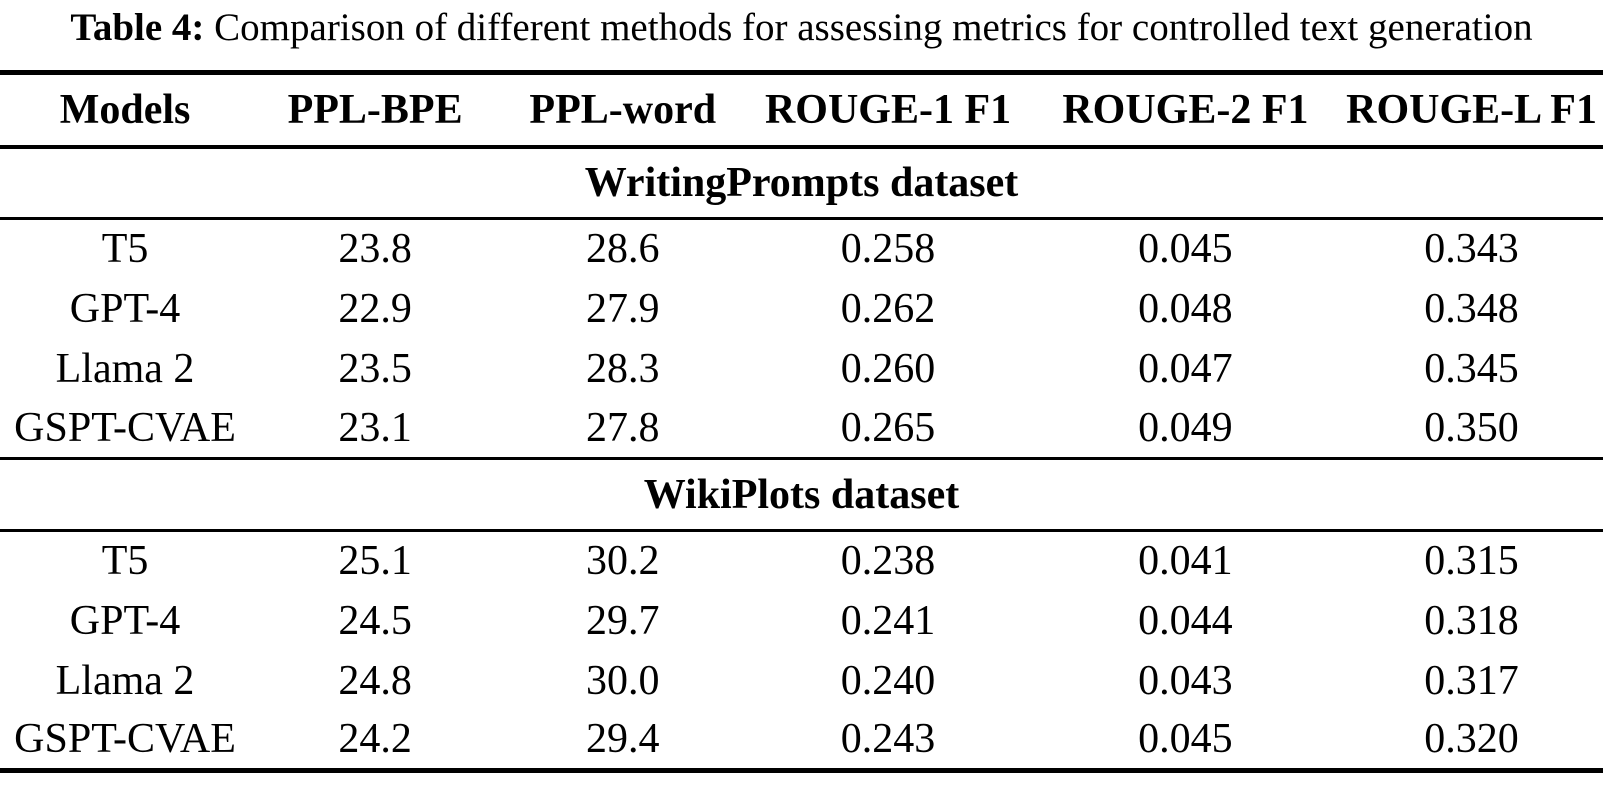 This screenshot has width=1603, height=792. What do you see at coordinates (623, 427) in the screenshot?
I see `metric-cell: 27.8` at bounding box center [623, 427].